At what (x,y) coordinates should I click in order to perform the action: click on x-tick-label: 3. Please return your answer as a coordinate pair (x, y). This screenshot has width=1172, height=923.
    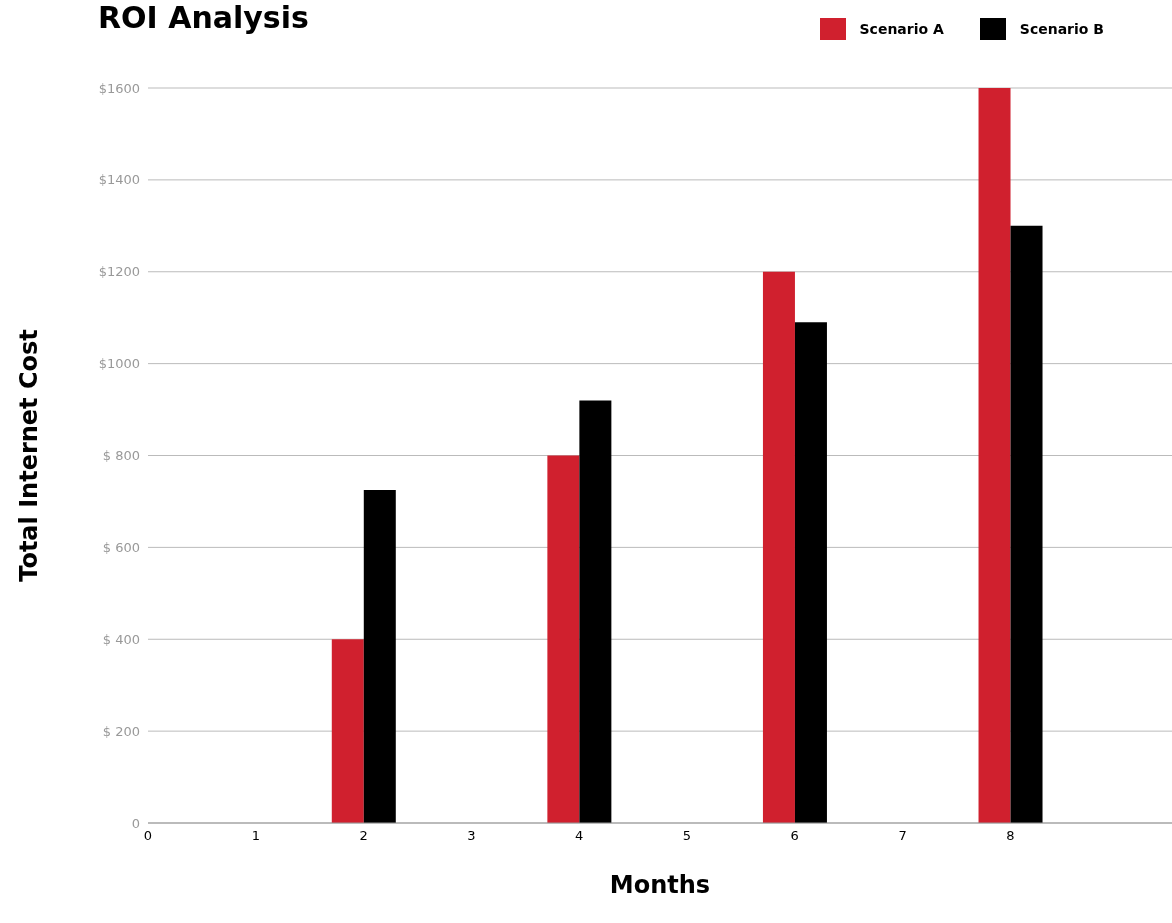
    Looking at the image, I should click on (471, 836).